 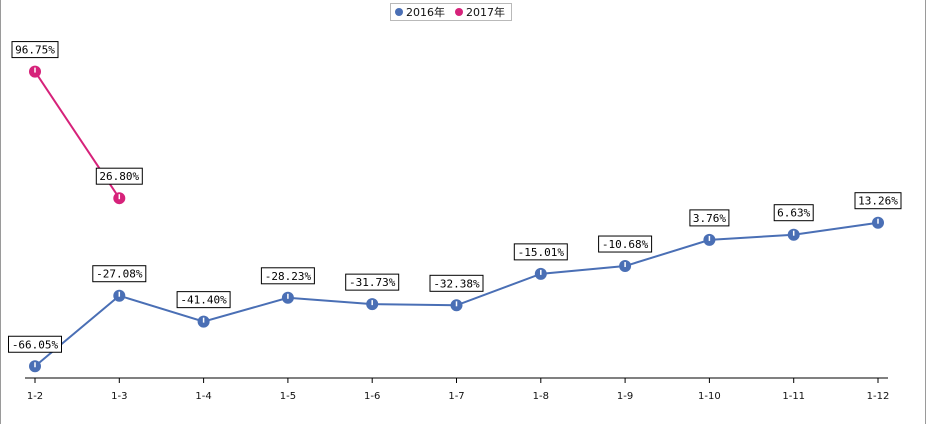 I want to click on series-1-data-label: -66.05%, so click(x=35, y=344).